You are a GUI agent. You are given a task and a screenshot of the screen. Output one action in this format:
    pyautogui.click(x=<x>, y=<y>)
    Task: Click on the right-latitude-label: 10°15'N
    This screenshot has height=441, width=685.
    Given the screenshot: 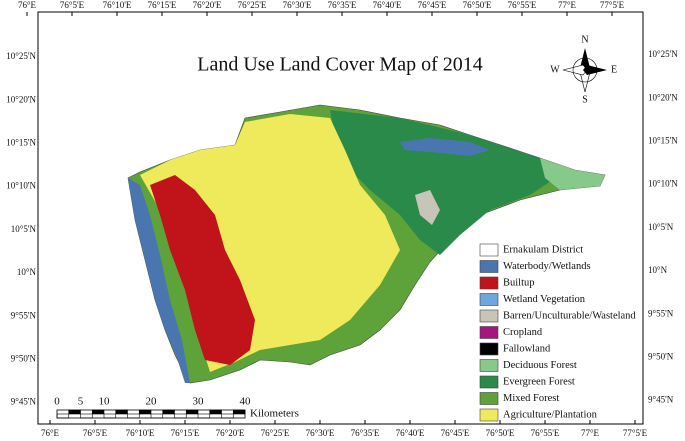 What is the action you would take?
    pyautogui.click(x=663, y=140)
    